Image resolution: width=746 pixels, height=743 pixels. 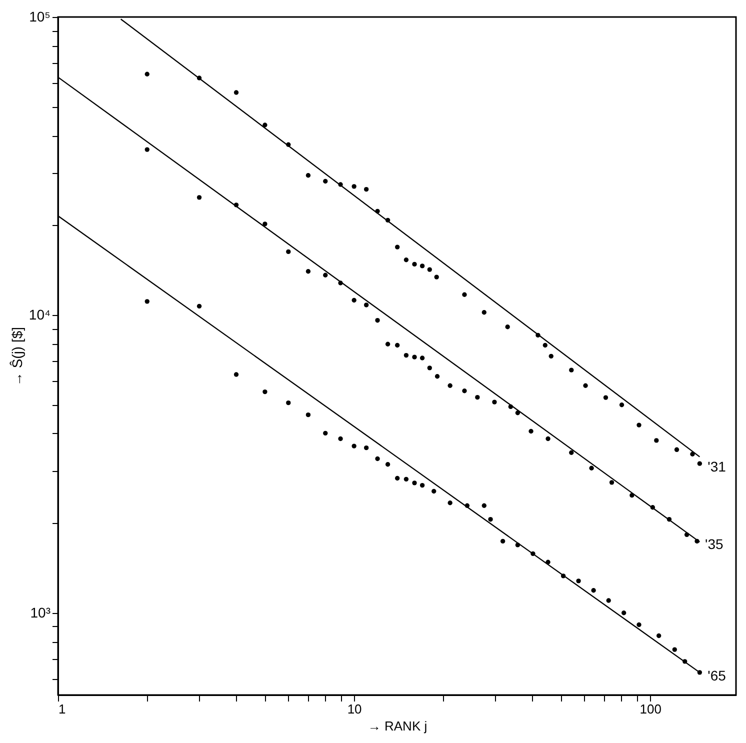 I want to click on series-label: '31, so click(x=717, y=466).